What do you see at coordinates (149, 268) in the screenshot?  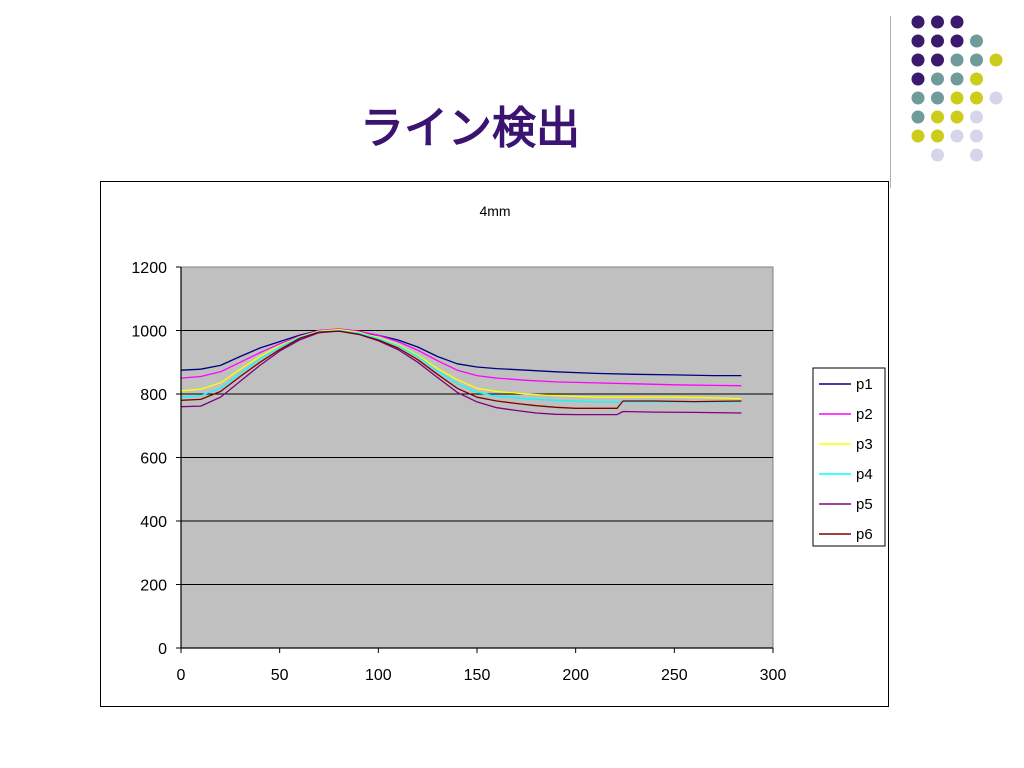 I see `y-tick-label: 1200` at bounding box center [149, 268].